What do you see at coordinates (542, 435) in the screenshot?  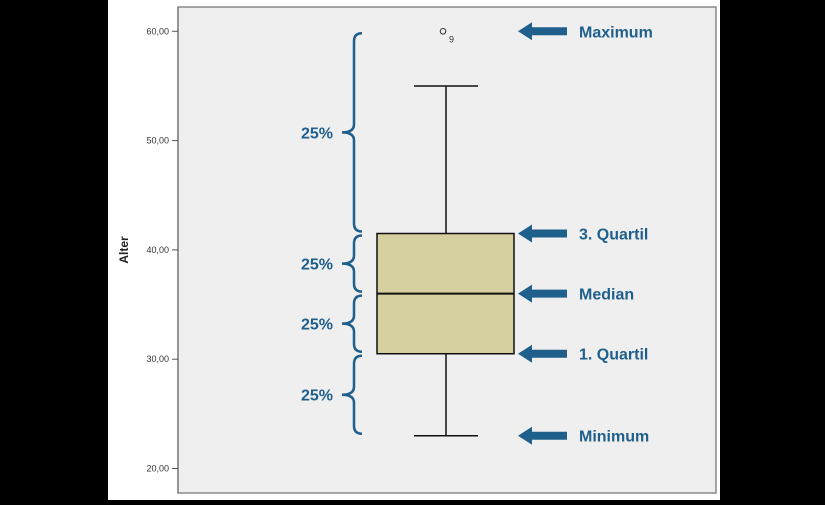 I see `minimum-arrow` at bounding box center [542, 435].